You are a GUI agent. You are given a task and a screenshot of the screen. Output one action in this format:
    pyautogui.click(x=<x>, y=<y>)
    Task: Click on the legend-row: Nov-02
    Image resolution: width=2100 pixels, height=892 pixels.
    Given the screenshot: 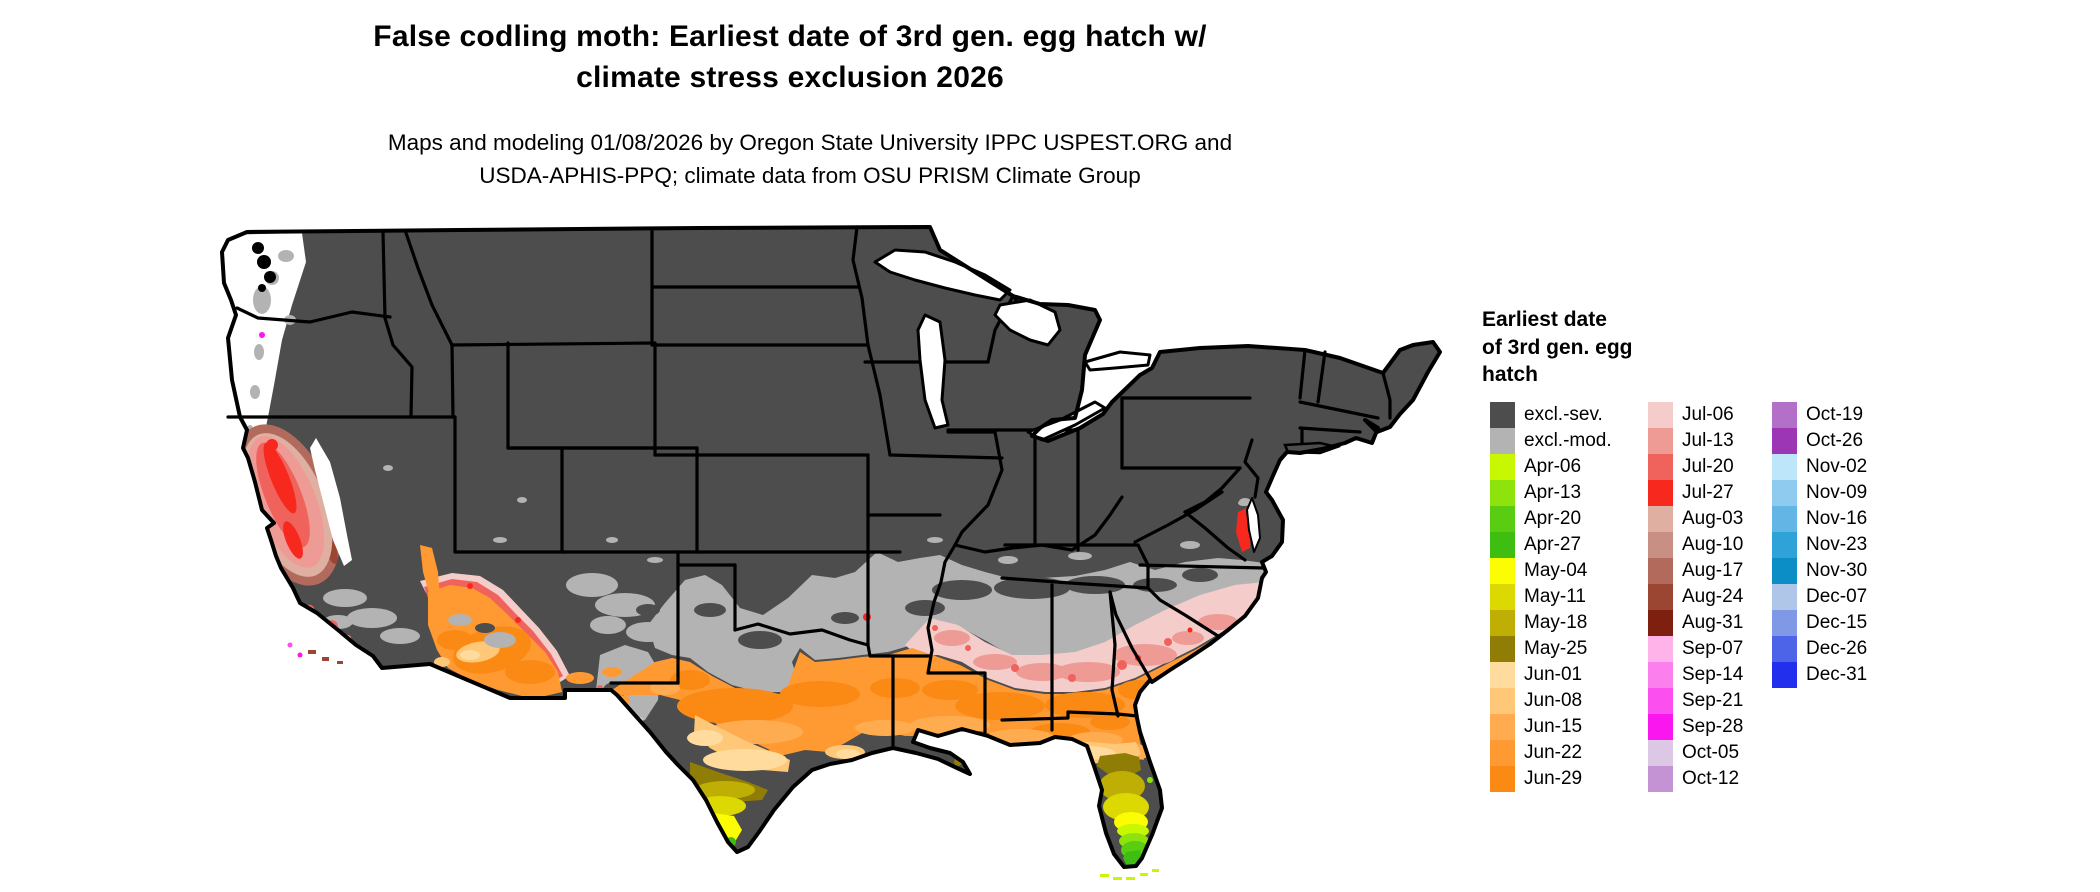 What is the action you would take?
    pyautogui.click(x=1819, y=467)
    